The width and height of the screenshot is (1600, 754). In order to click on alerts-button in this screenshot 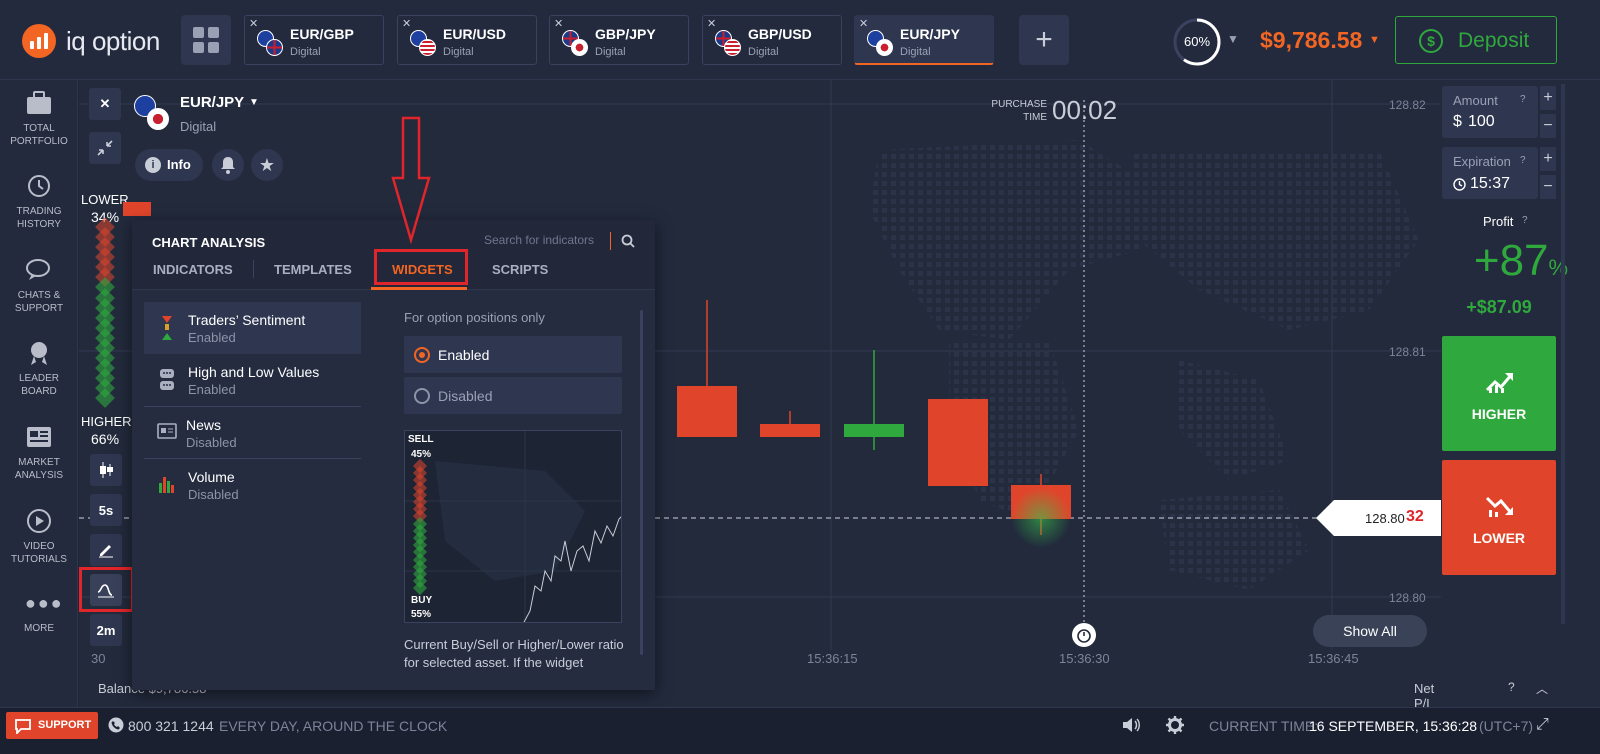, I will do `click(228, 165)`.